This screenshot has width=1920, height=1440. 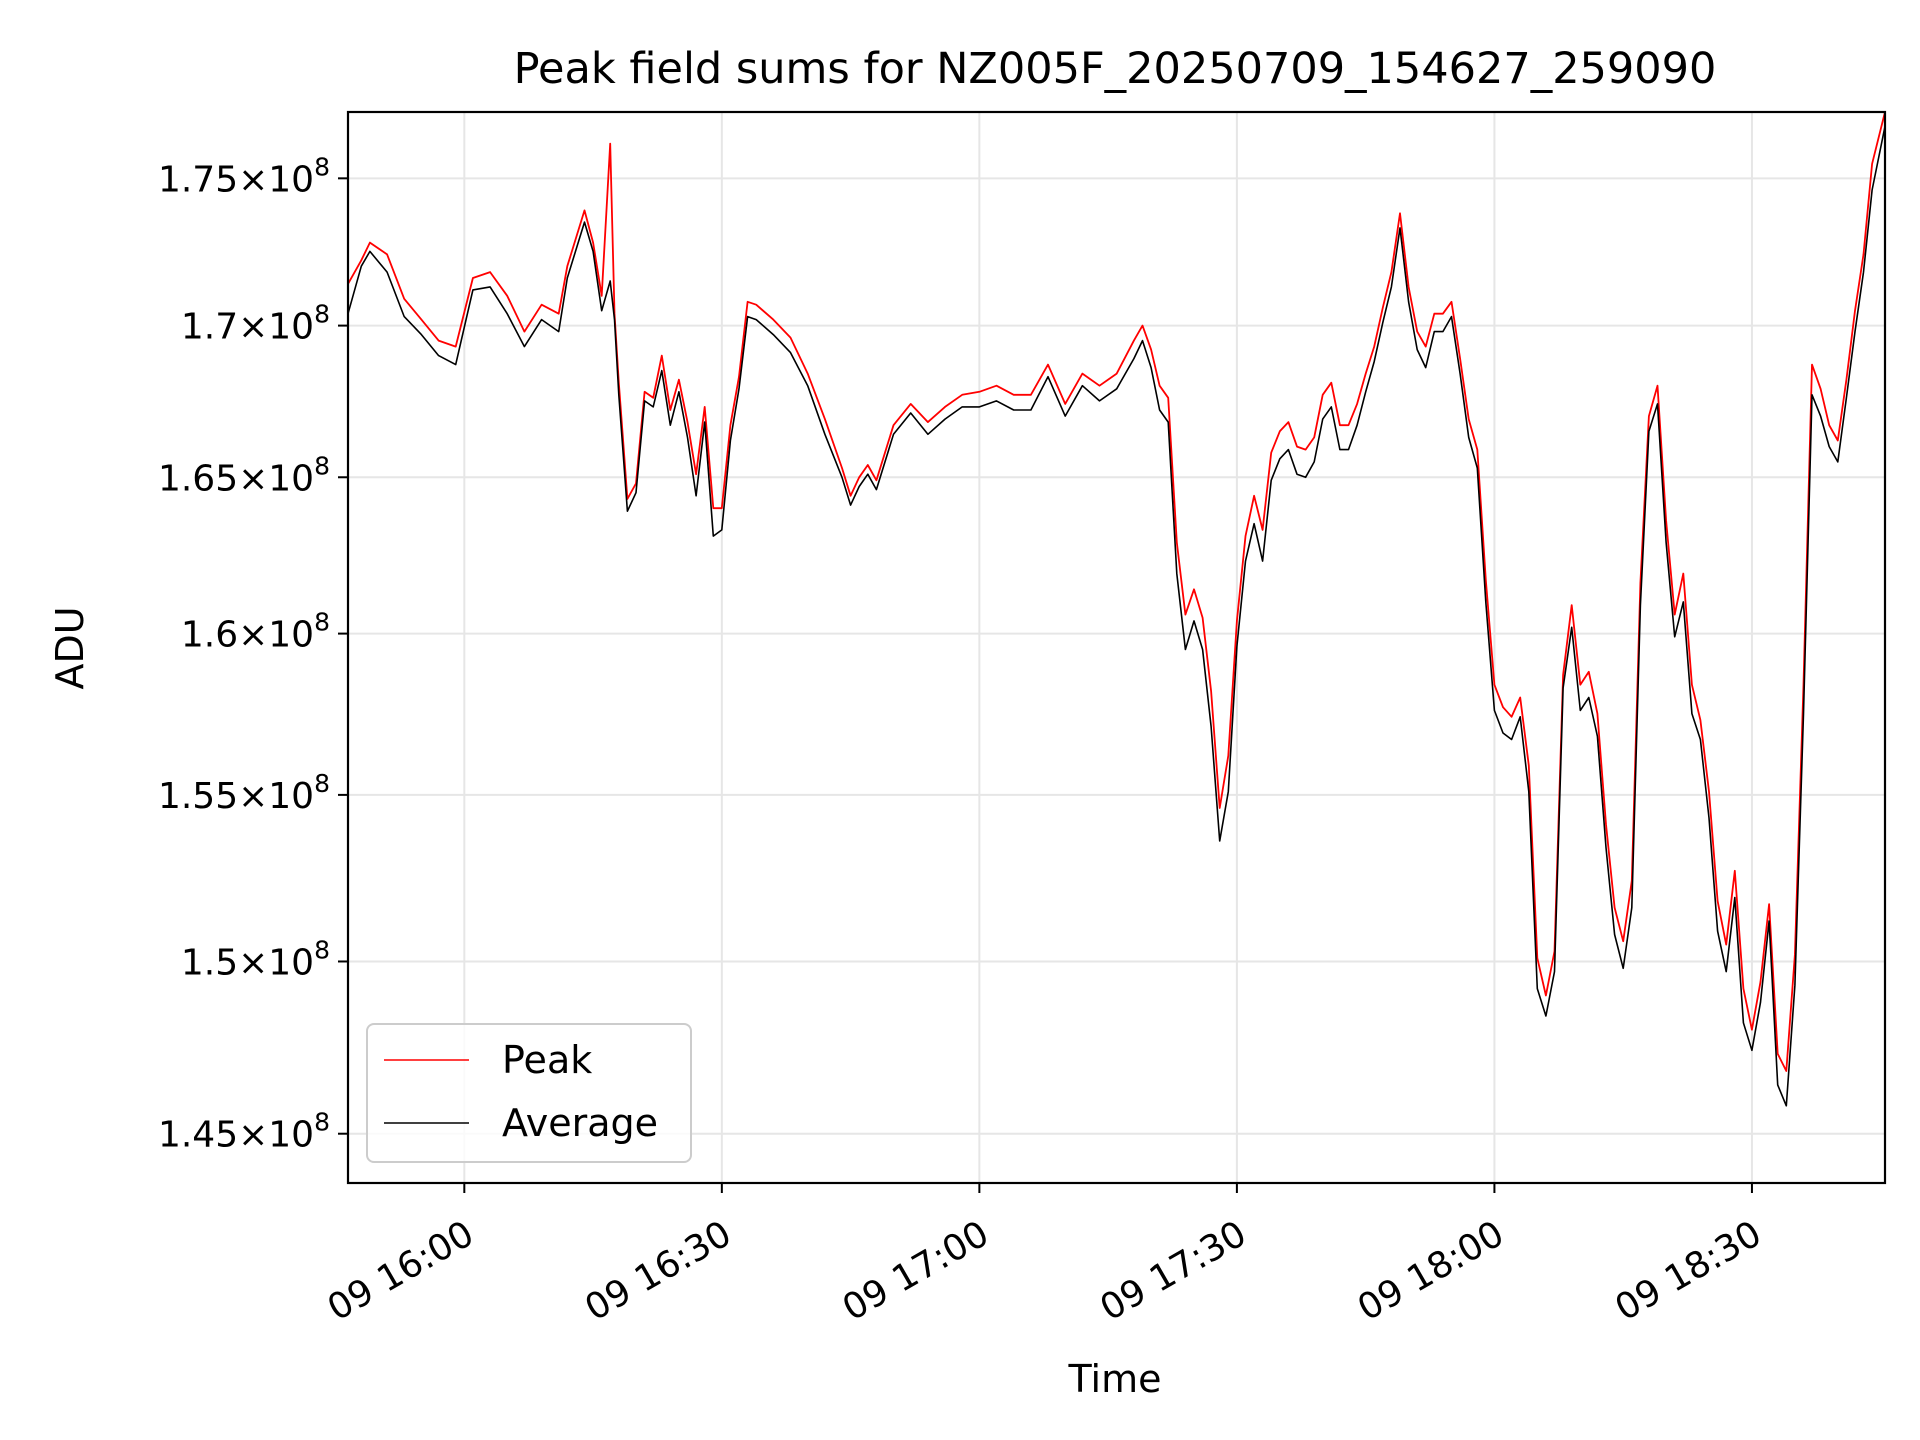 I want to click on x-axis-label: Time, so click(x=1115, y=1379).